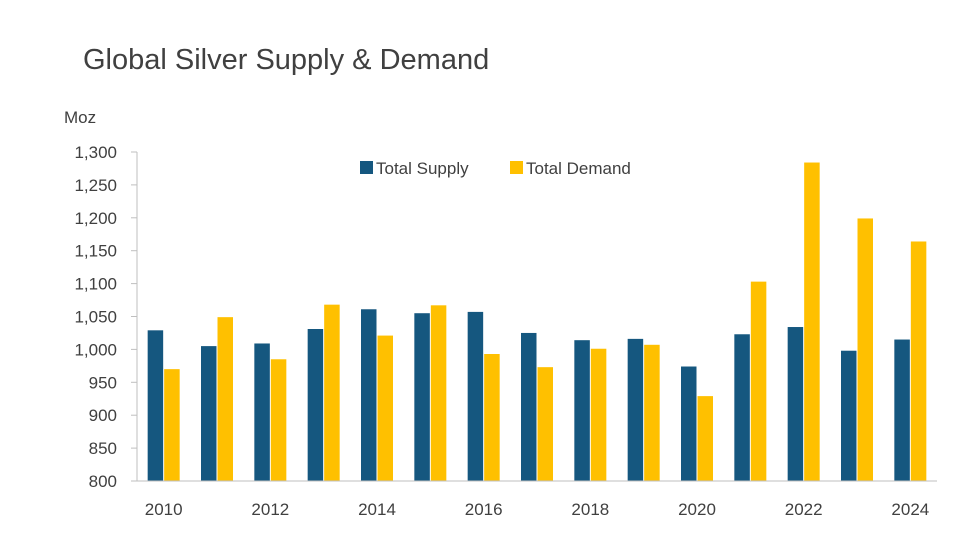 This screenshot has width=964, height=550. What do you see at coordinates (172, 425) in the screenshot?
I see `demand-bar-2010` at bounding box center [172, 425].